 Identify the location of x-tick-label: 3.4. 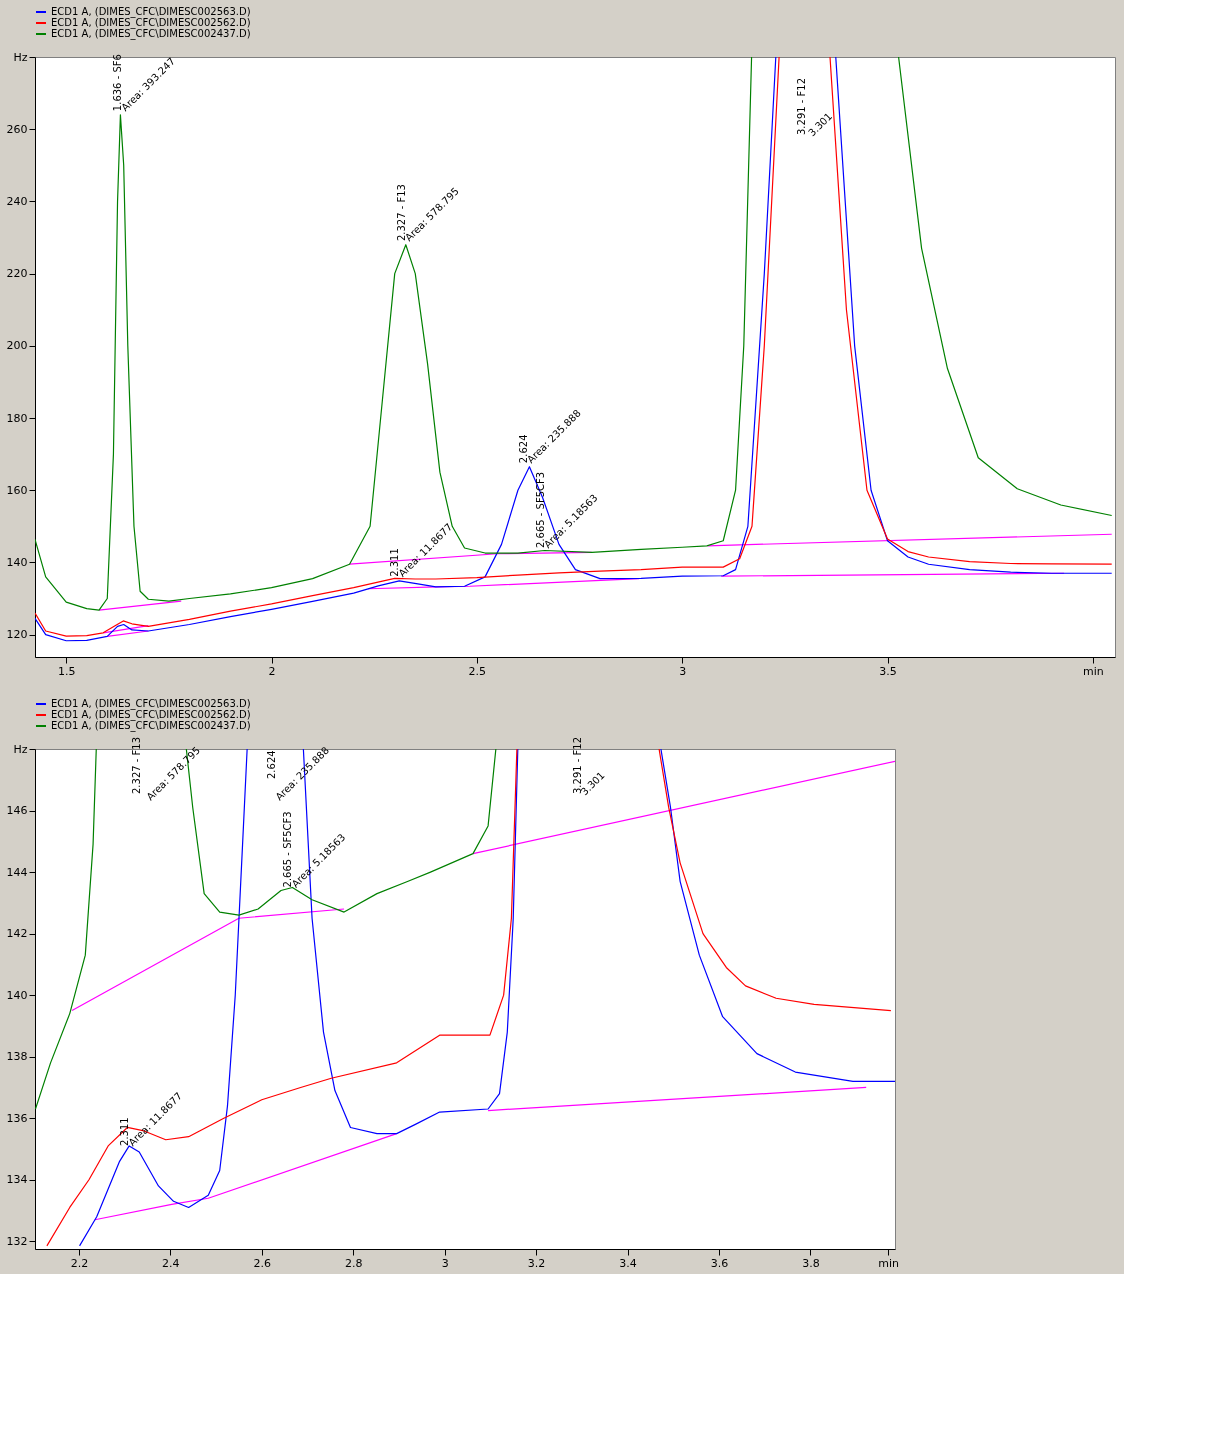
(628, 1263).